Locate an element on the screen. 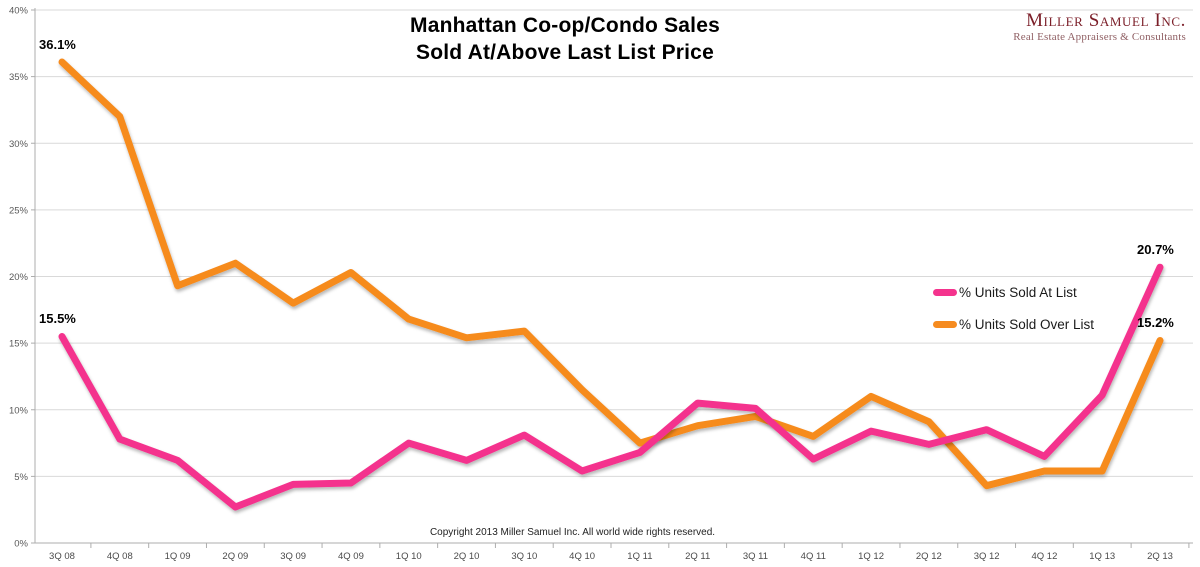  svg-text: 4Q 10 is located at coordinates (582, 556).